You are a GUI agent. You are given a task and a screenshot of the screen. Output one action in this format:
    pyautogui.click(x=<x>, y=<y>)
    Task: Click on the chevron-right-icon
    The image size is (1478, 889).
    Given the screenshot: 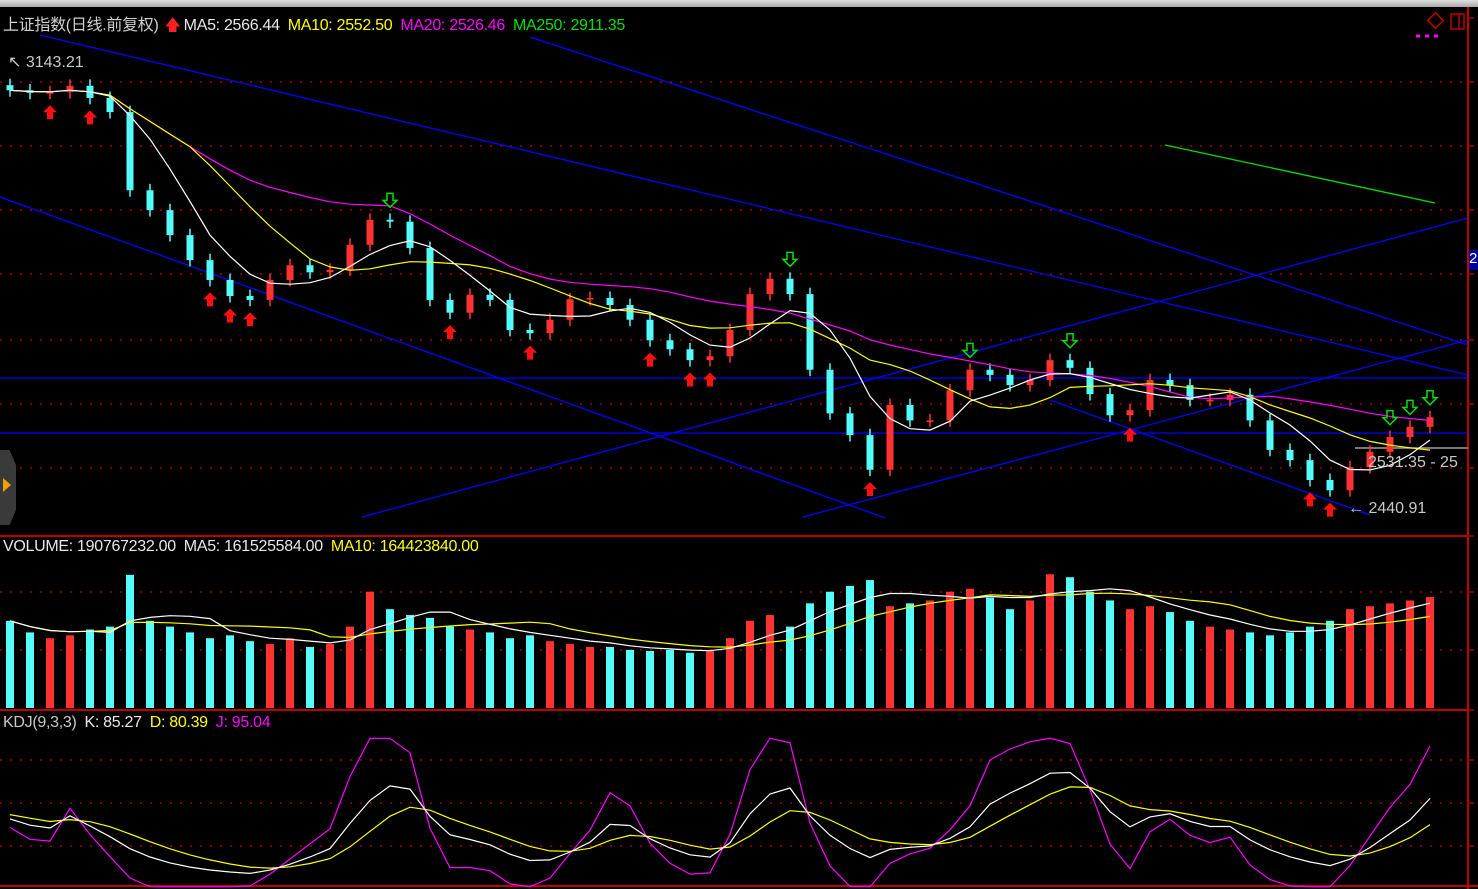 What is the action you would take?
    pyautogui.click(x=7, y=485)
    